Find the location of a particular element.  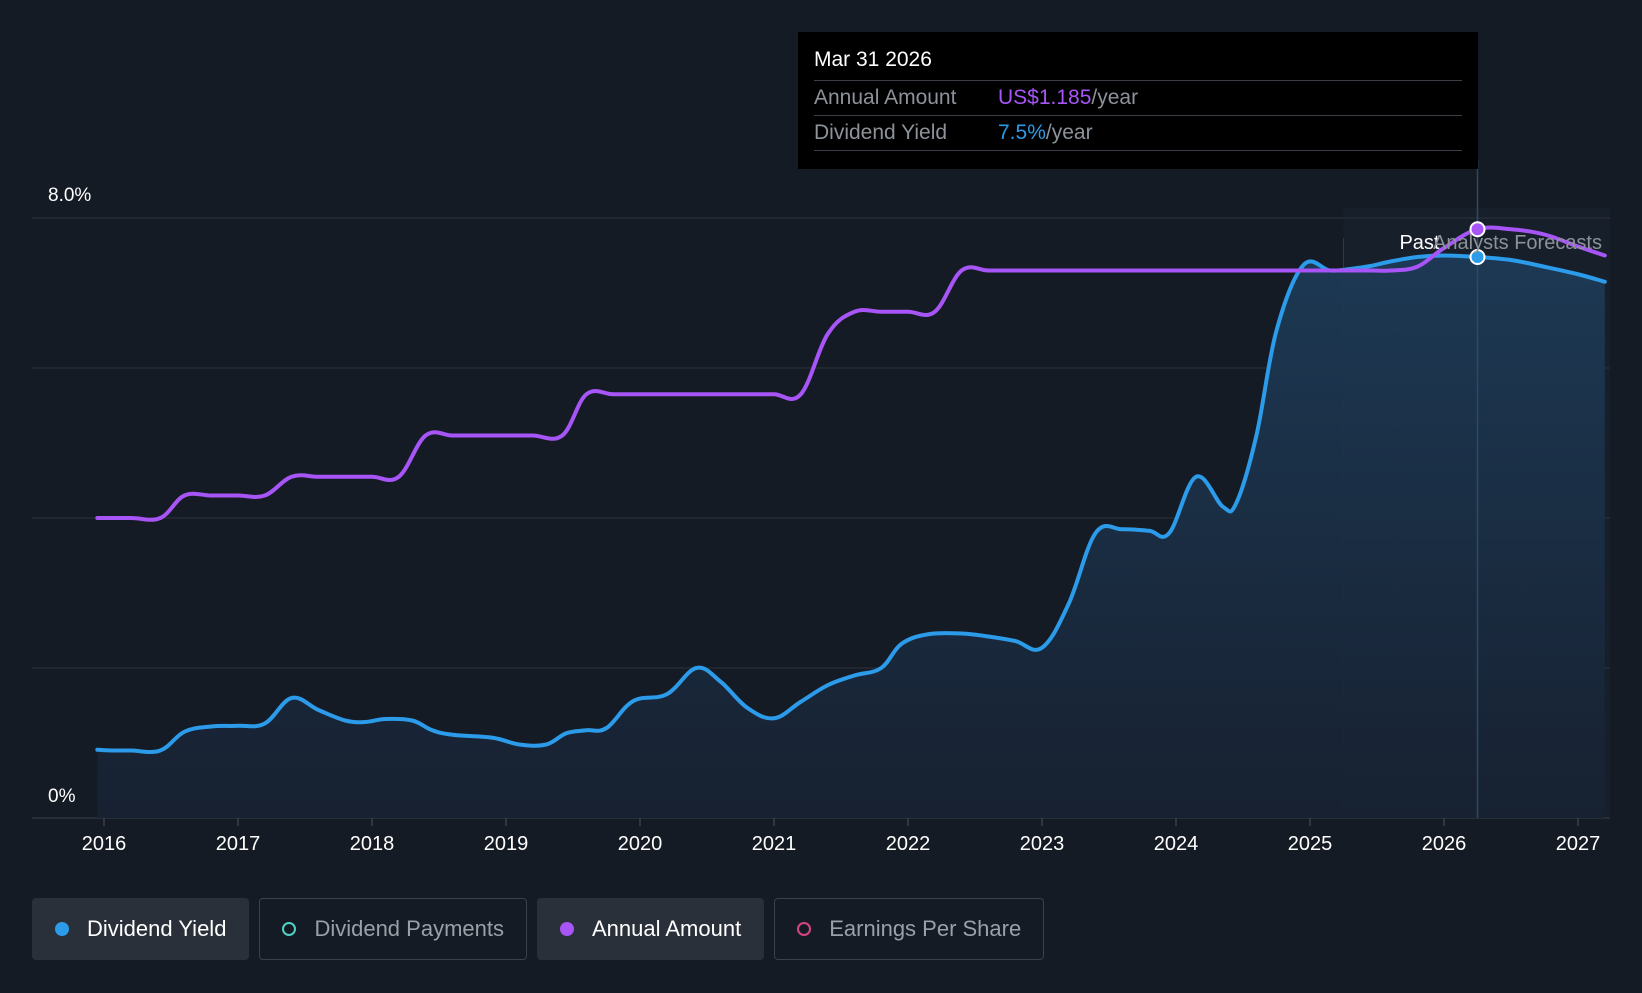

x-tick-label: 2022 is located at coordinates (908, 844).